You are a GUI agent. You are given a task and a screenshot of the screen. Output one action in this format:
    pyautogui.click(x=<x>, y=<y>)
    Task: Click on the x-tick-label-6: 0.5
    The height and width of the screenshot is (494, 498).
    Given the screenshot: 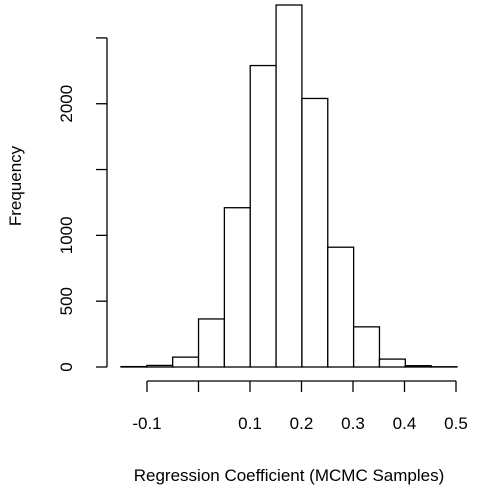 What is the action you would take?
    pyautogui.click(x=456, y=423)
    